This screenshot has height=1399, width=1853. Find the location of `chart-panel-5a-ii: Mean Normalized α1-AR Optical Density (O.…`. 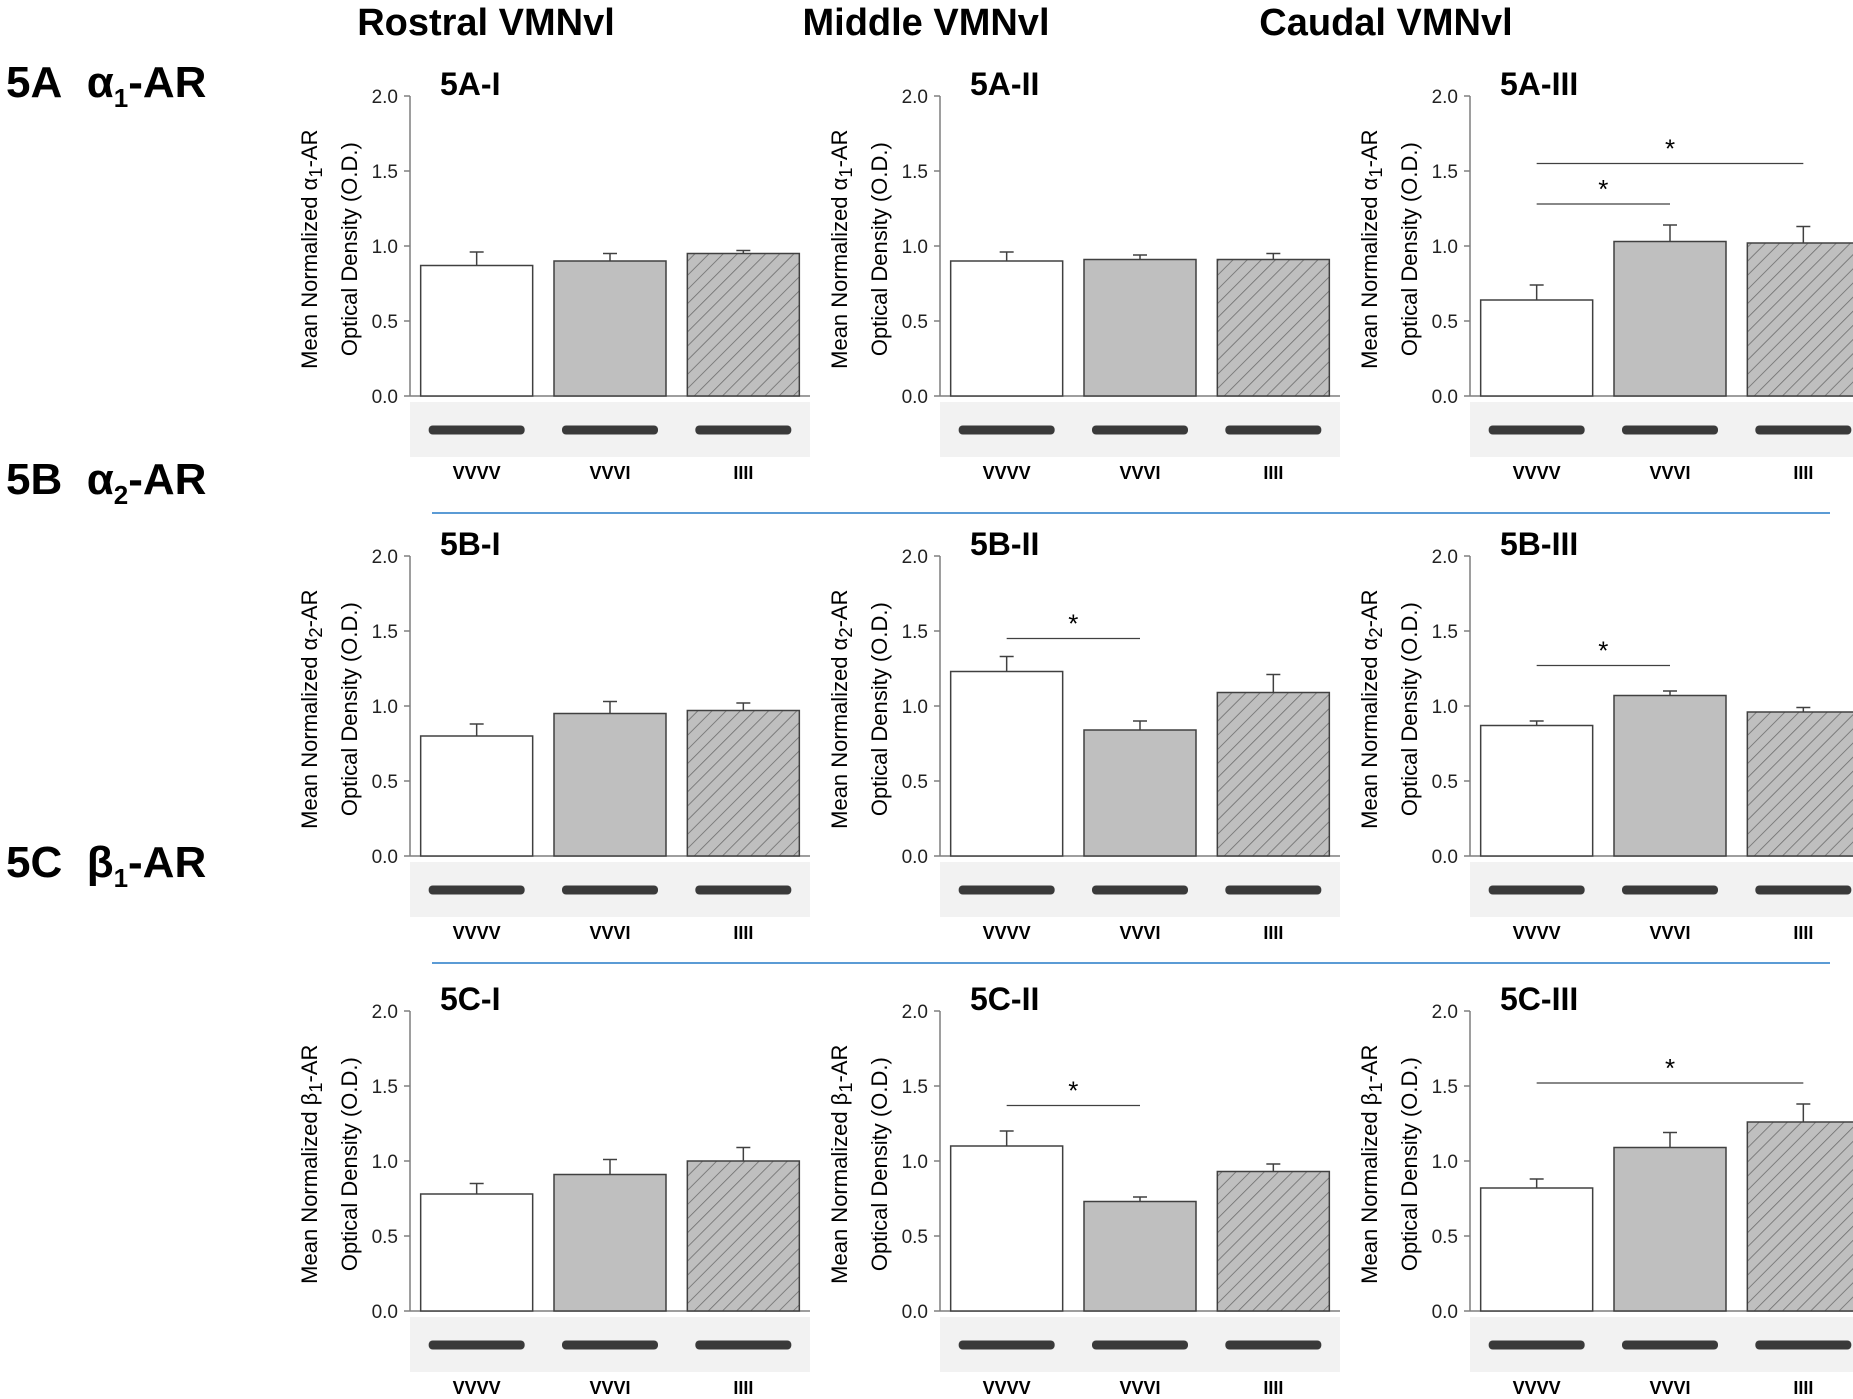

chart-panel-5a-ii: Mean Normalized α1-AR Optical Density (O.… is located at coordinates (1080, 274).